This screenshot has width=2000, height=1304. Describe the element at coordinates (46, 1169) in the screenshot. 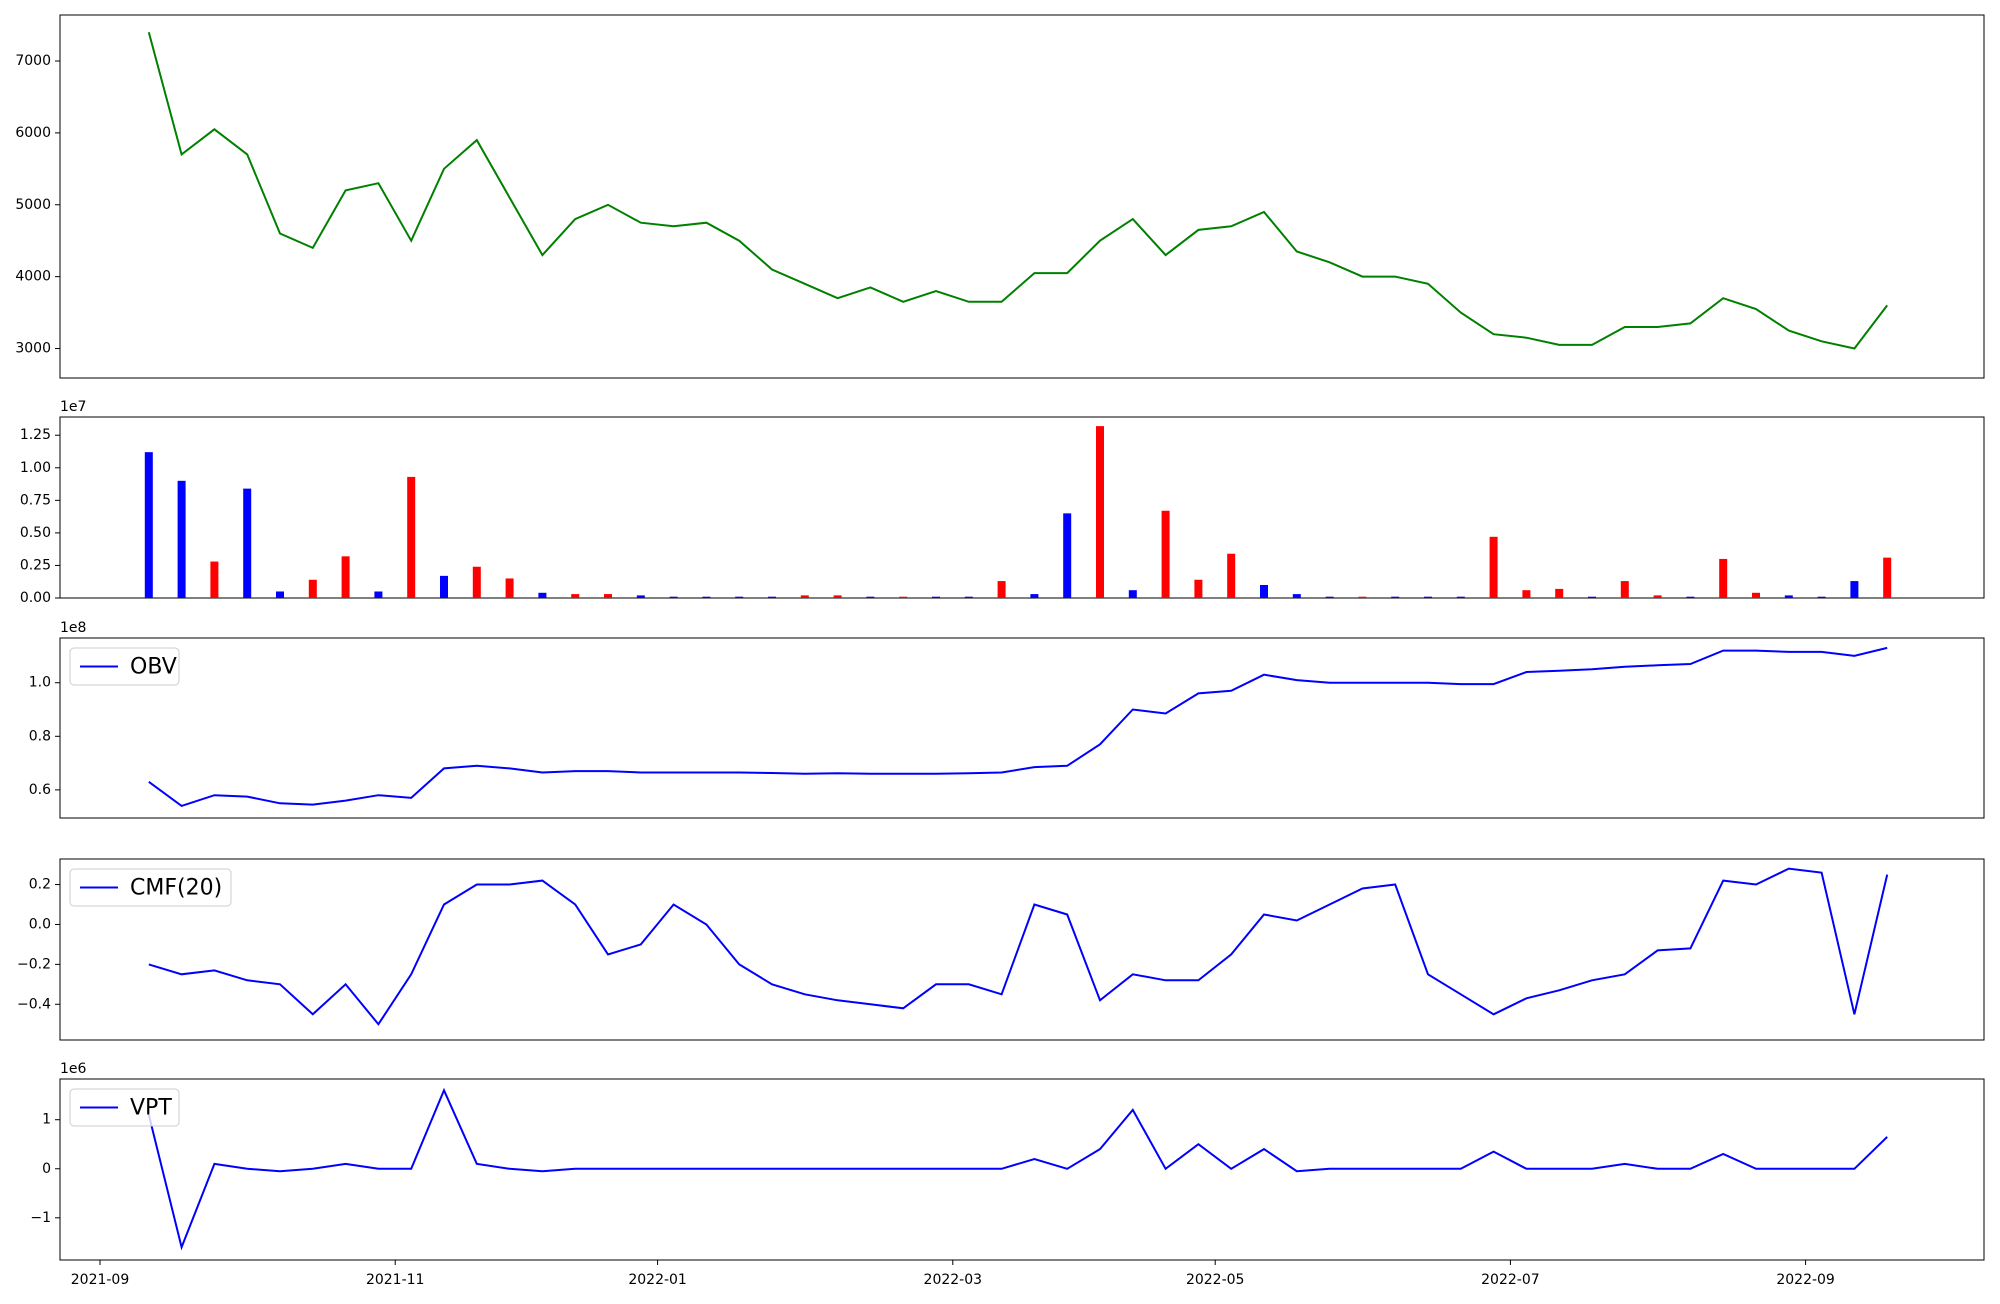

I see `y-tick-label: 0` at that location.